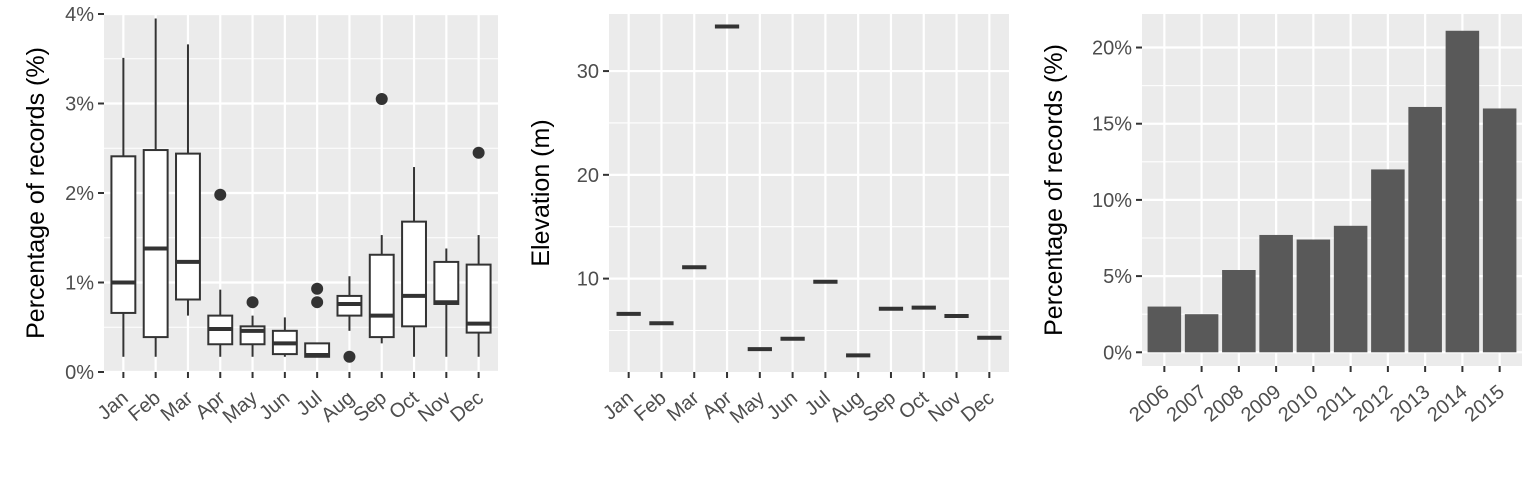  I want to click on panel-2-y-axis: 10 20 30, so click(593, 176).